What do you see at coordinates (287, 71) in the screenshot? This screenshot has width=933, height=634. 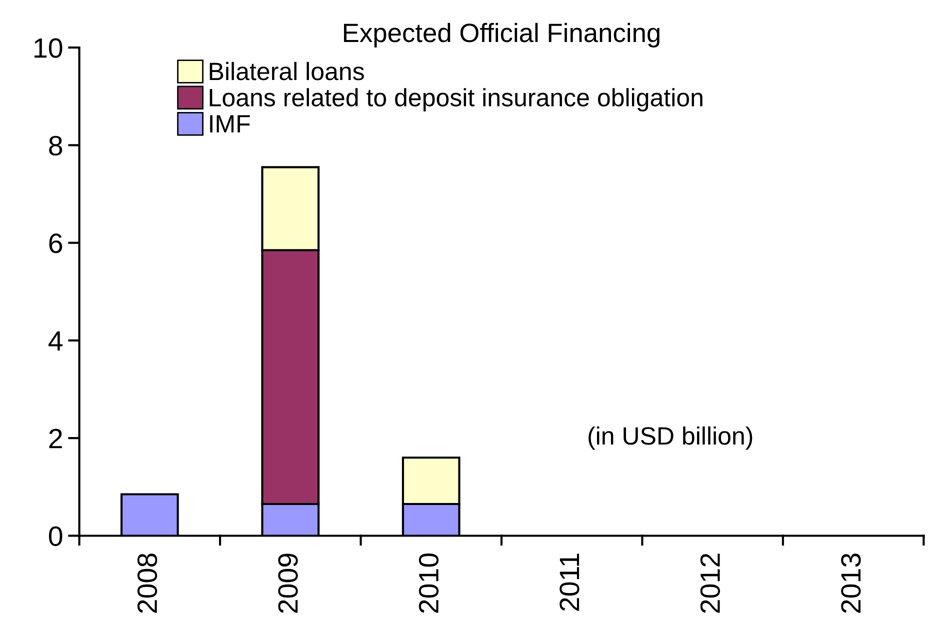 I see `legend-label: Bilateral loans` at bounding box center [287, 71].